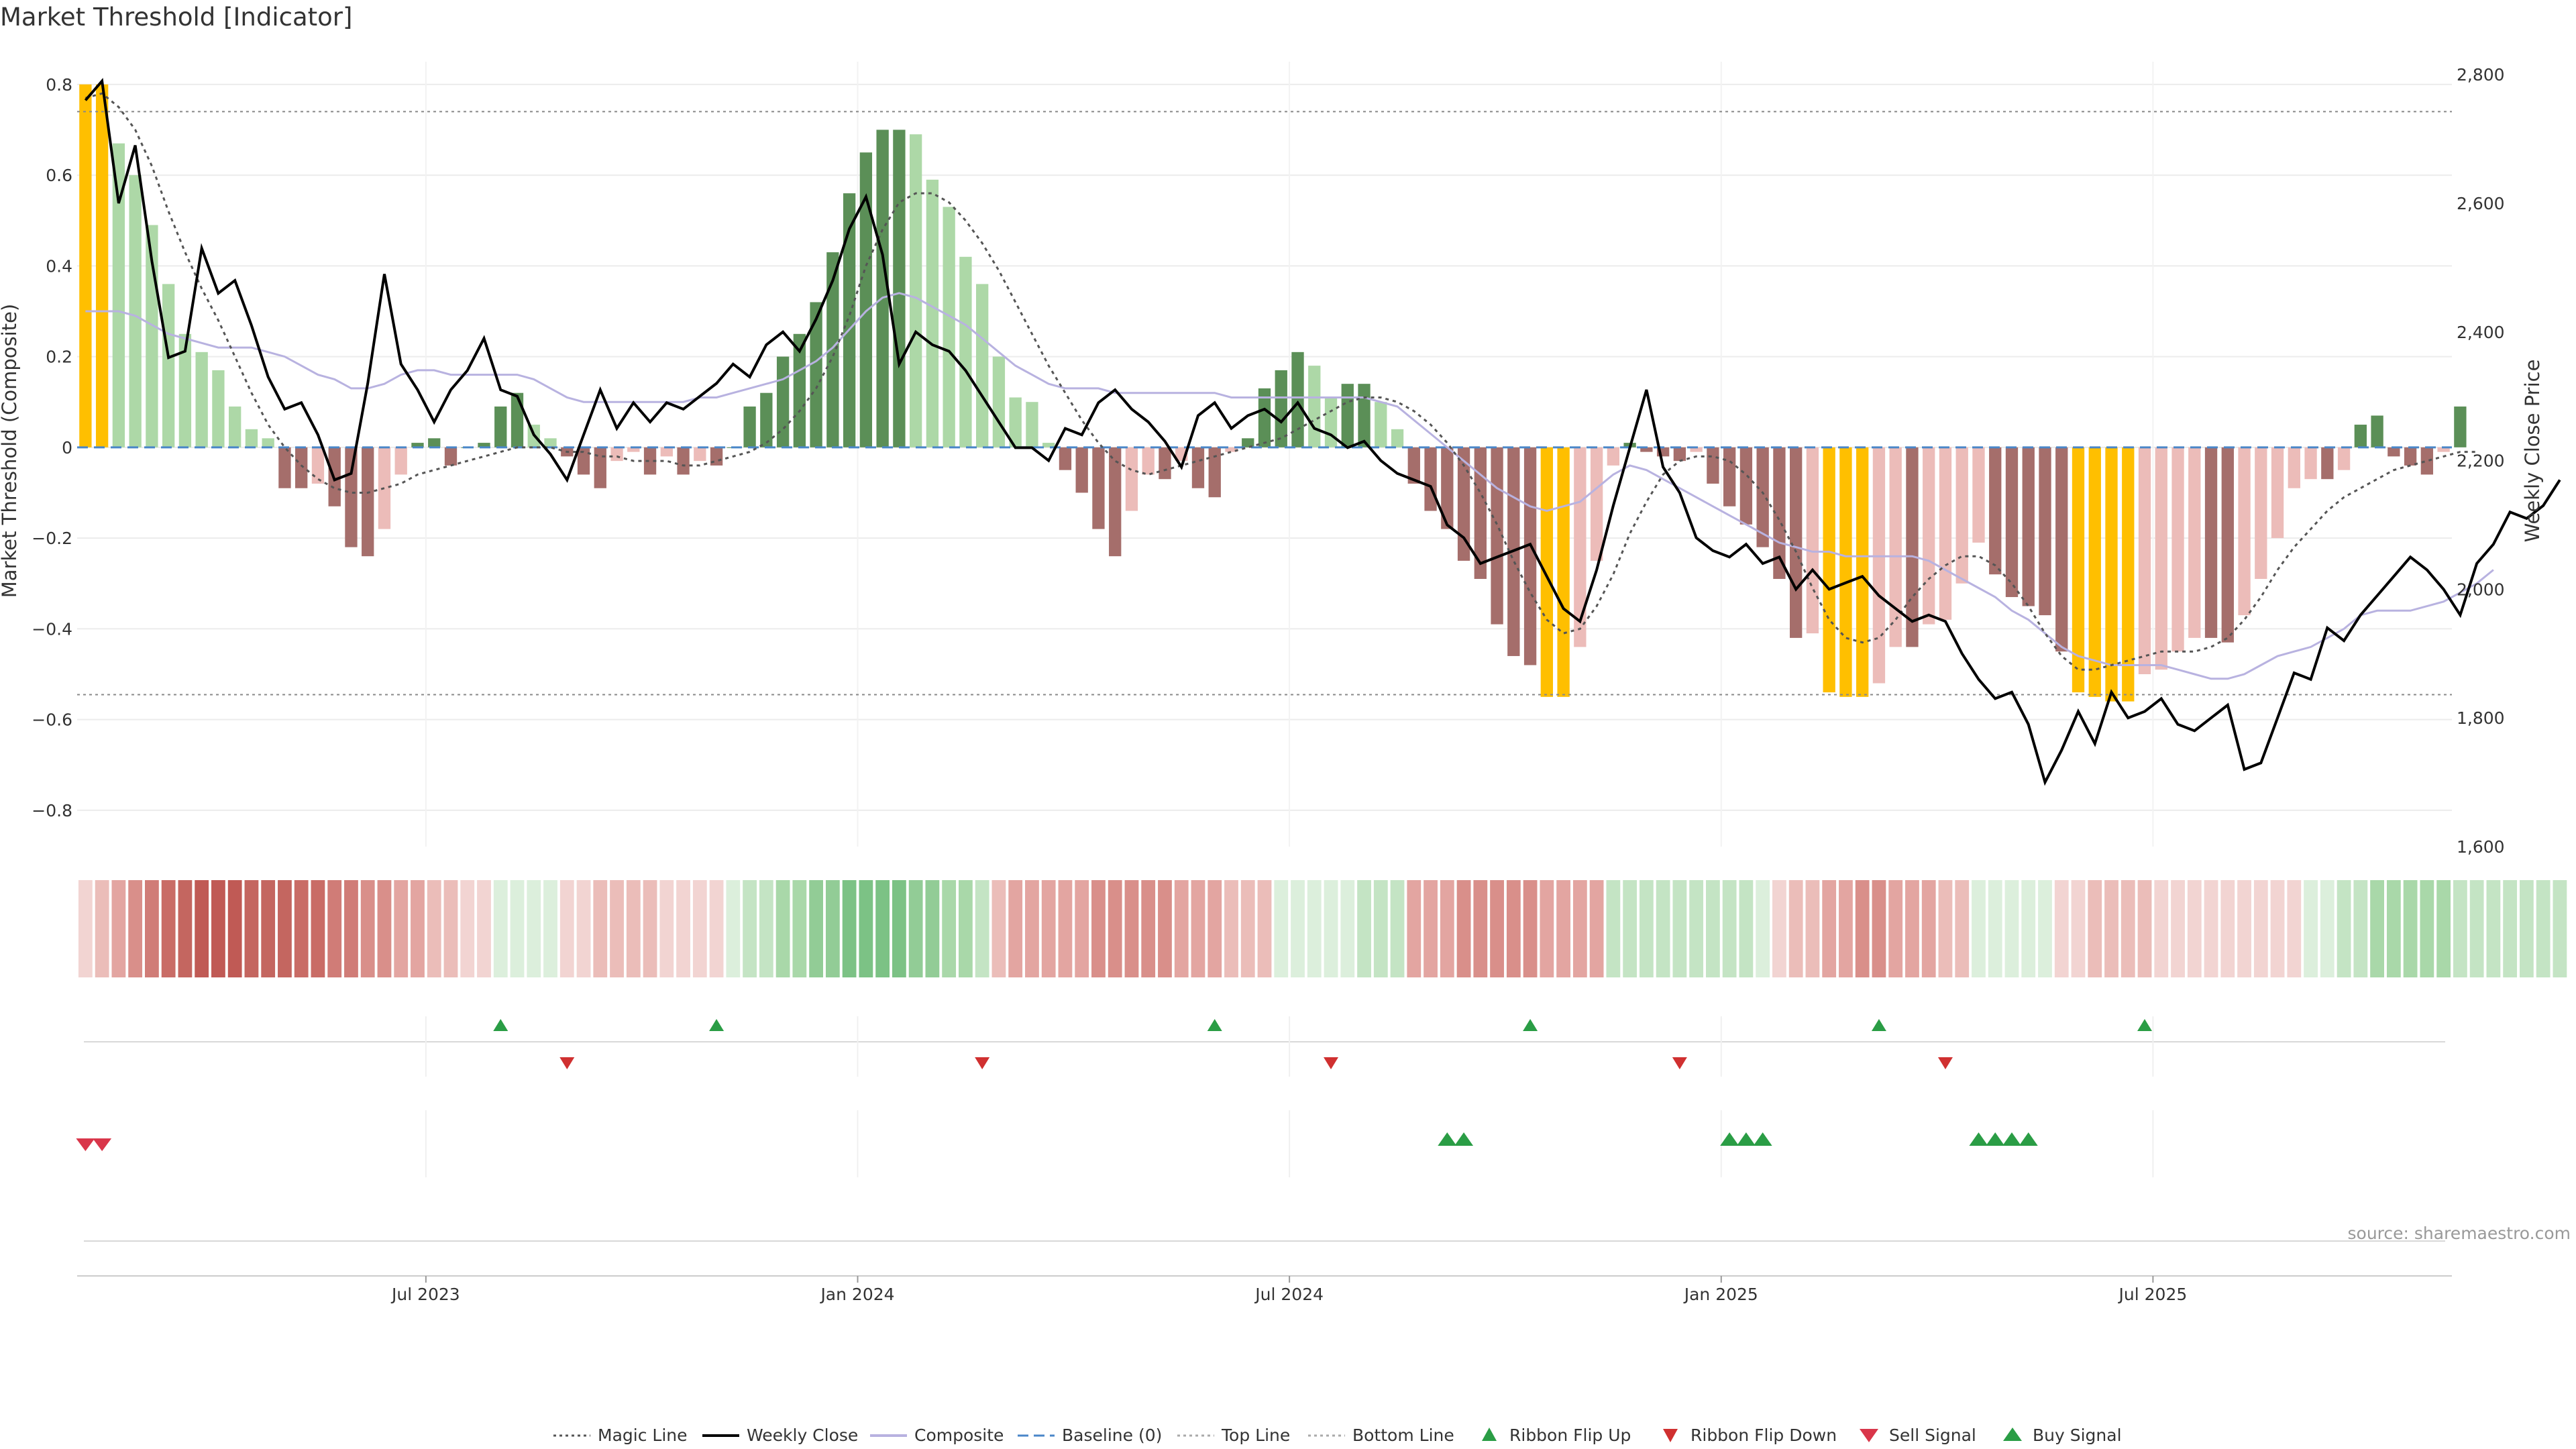  What do you see at coordinates (1214, 1025) in the screenshot?
I see `ribbon-flip-up-marker` at bounding box center [1214, 1025].